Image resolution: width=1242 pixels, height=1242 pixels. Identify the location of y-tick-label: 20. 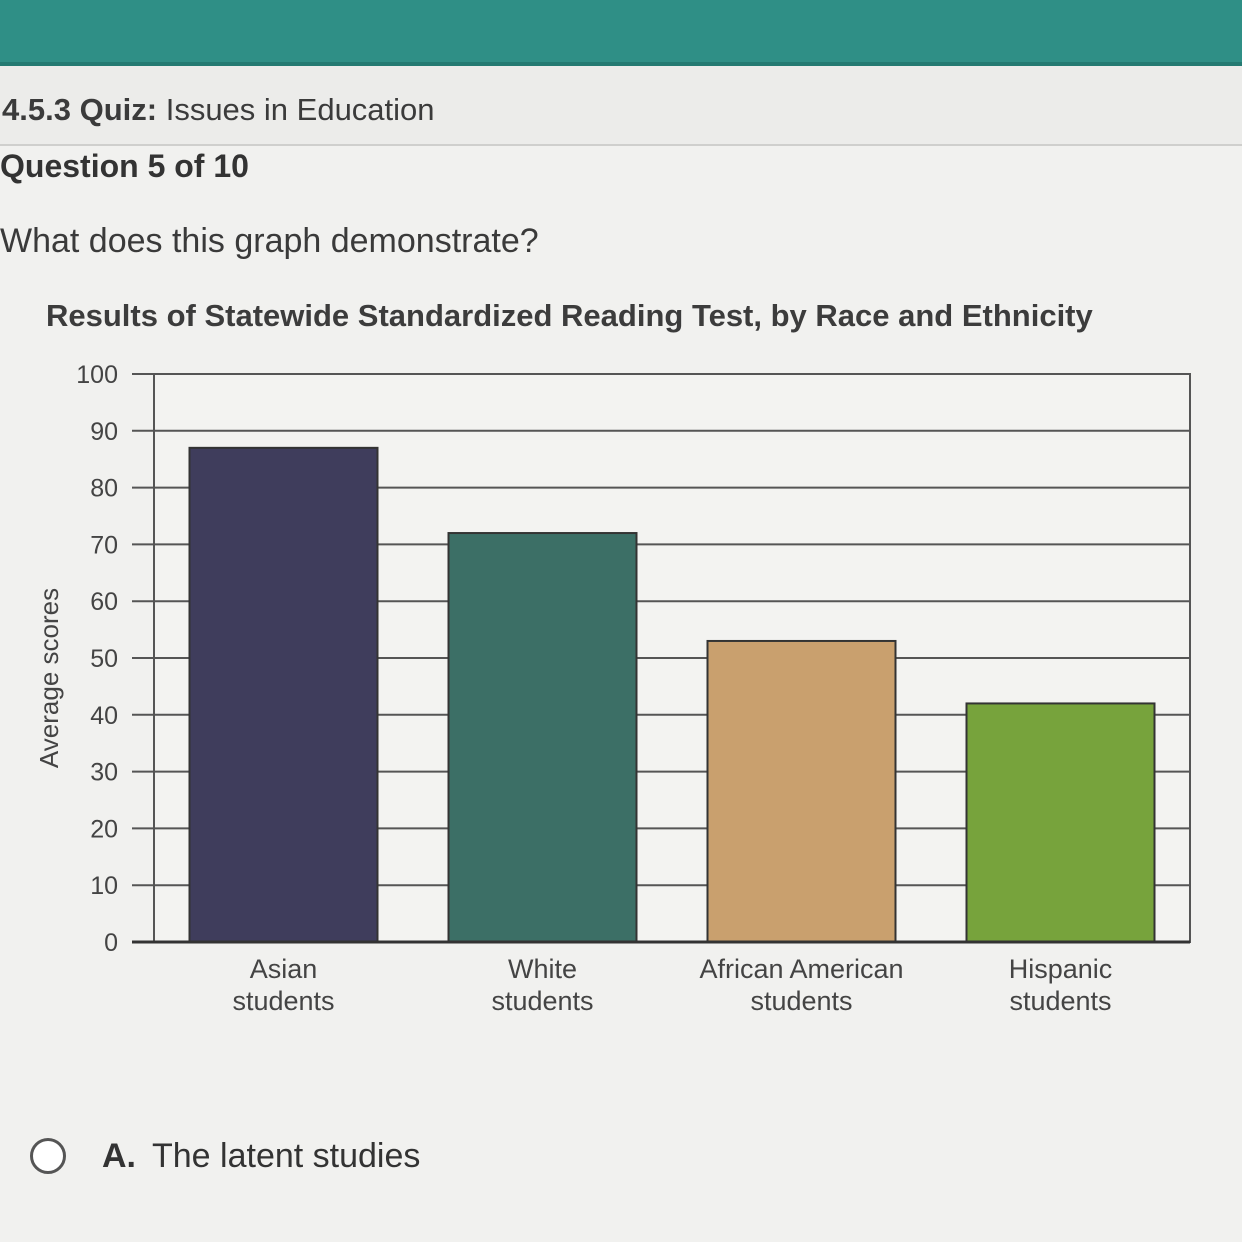
(104, 829).